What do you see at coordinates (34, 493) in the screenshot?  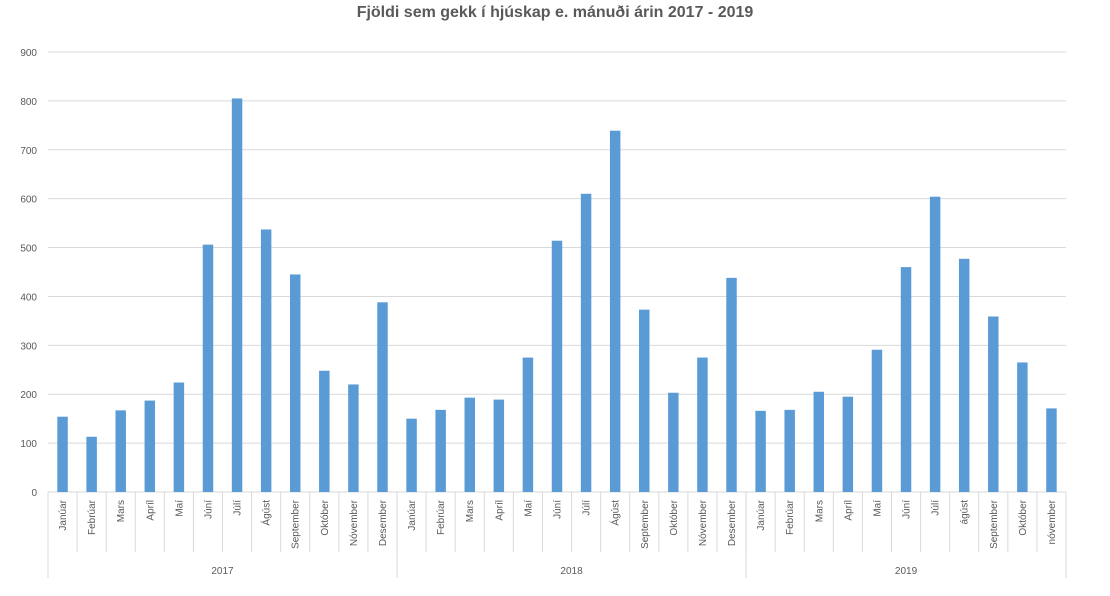 I see `y-tick-label: 0` at bounding box center [34, 493].